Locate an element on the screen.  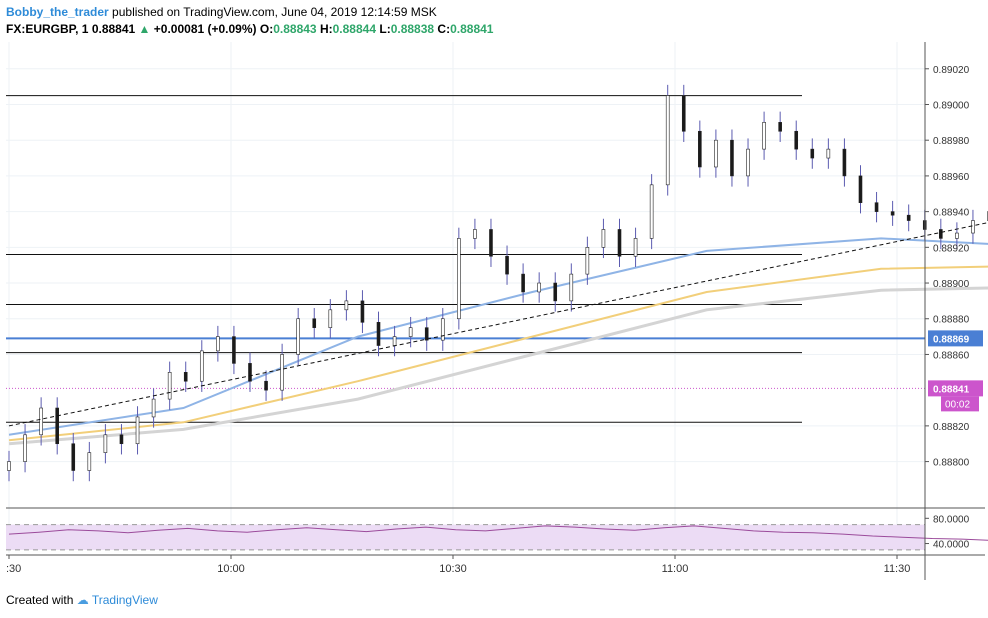
low-value: 0.88838 is located at coordinates (412, 29).